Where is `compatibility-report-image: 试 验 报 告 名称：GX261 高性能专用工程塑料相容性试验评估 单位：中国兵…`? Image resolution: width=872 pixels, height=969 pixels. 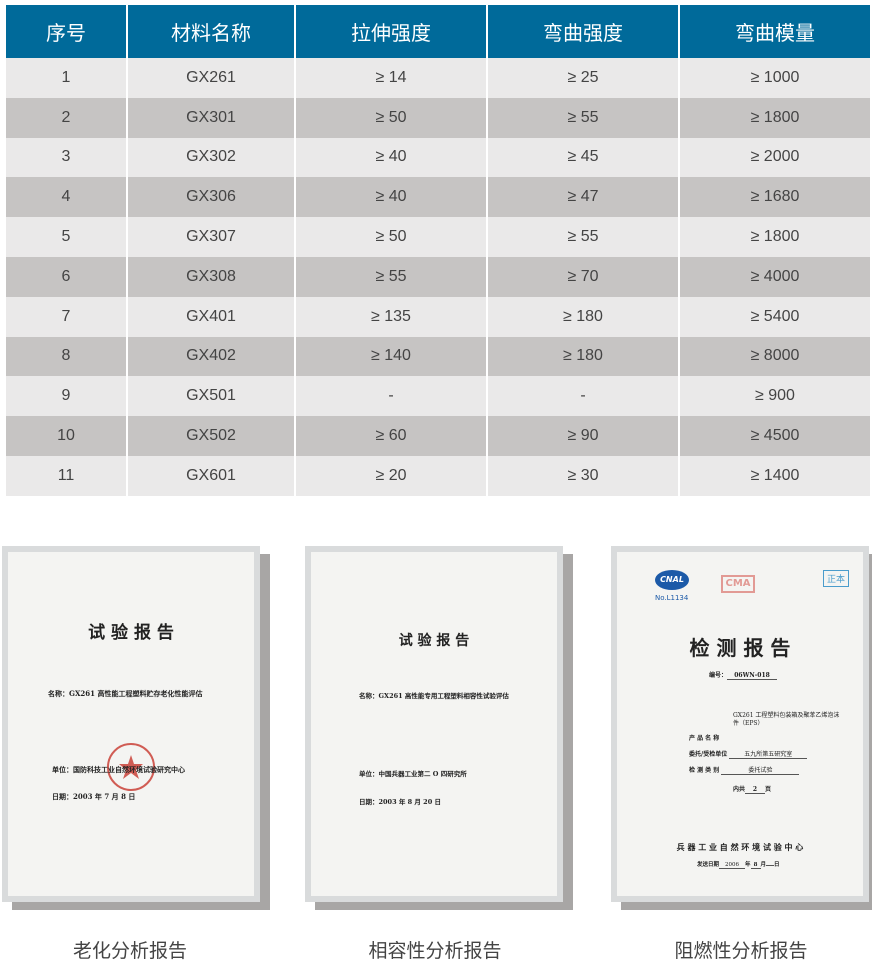 compatibility-report-image: 试 验 报 告 名称：GX261 高性能专用工程塑料相容性试验评估 单位：中国兵… is located at coordinates (439, 728).